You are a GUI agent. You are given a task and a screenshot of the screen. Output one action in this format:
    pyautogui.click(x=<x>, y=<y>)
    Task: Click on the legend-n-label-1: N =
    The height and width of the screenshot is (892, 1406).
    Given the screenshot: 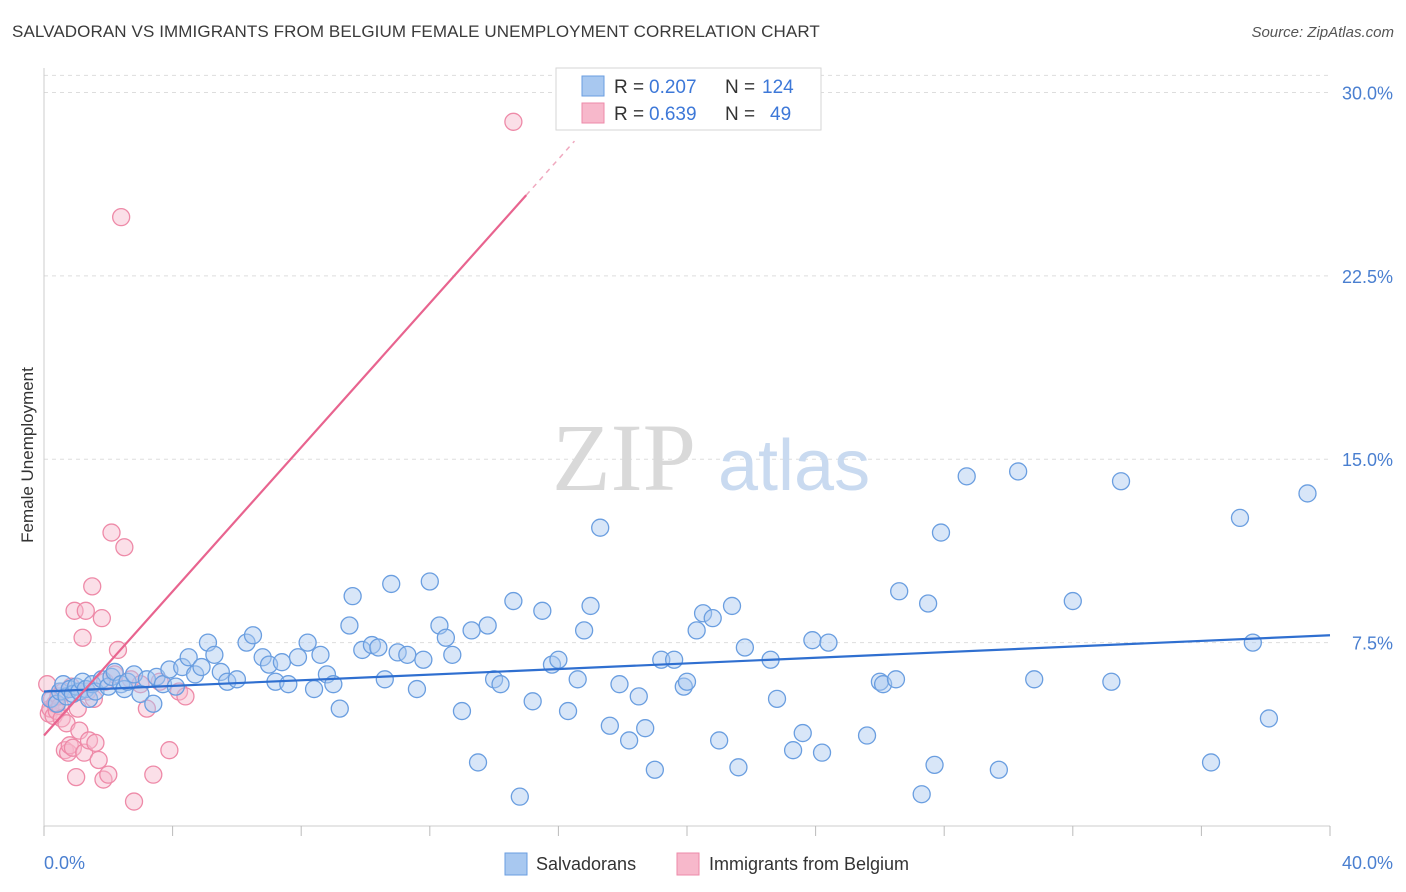 What is the action you would take?
    pyautogui.click(x=740, y=87)
    